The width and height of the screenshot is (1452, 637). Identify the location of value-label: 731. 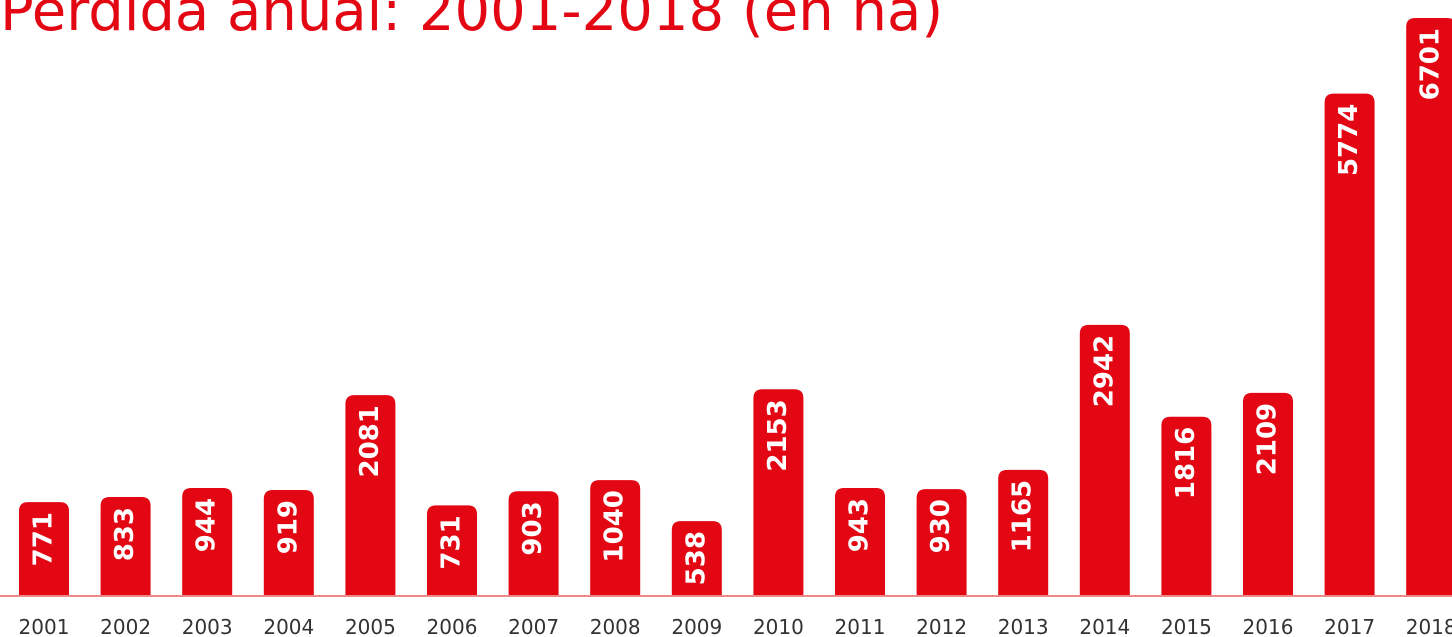
(452, 542).